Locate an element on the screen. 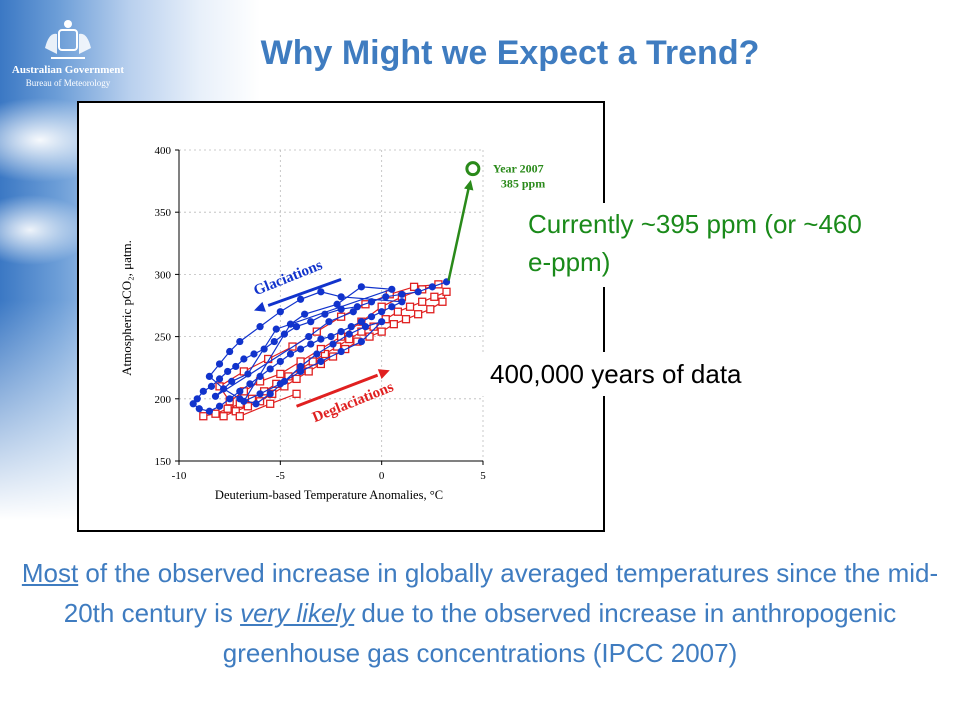 The image size is (960, 720). 385-ppm-label: 385 ppm is located at coordinates (523, 184).